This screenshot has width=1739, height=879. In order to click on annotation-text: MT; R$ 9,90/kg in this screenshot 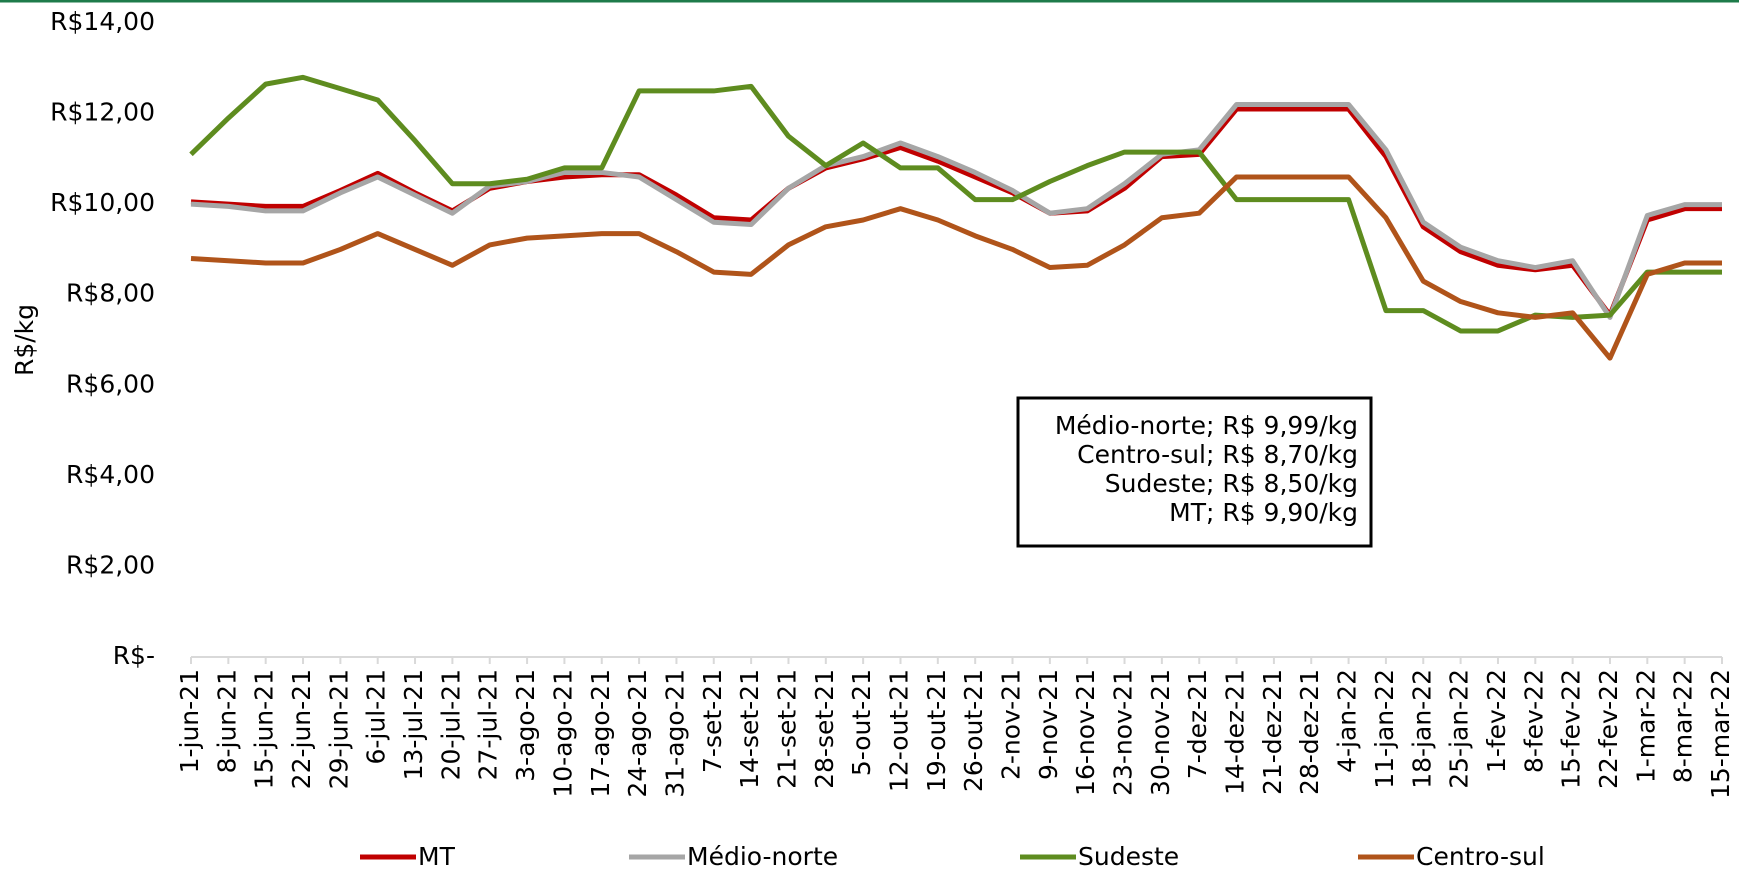, I will do `click(1263, 512)`.